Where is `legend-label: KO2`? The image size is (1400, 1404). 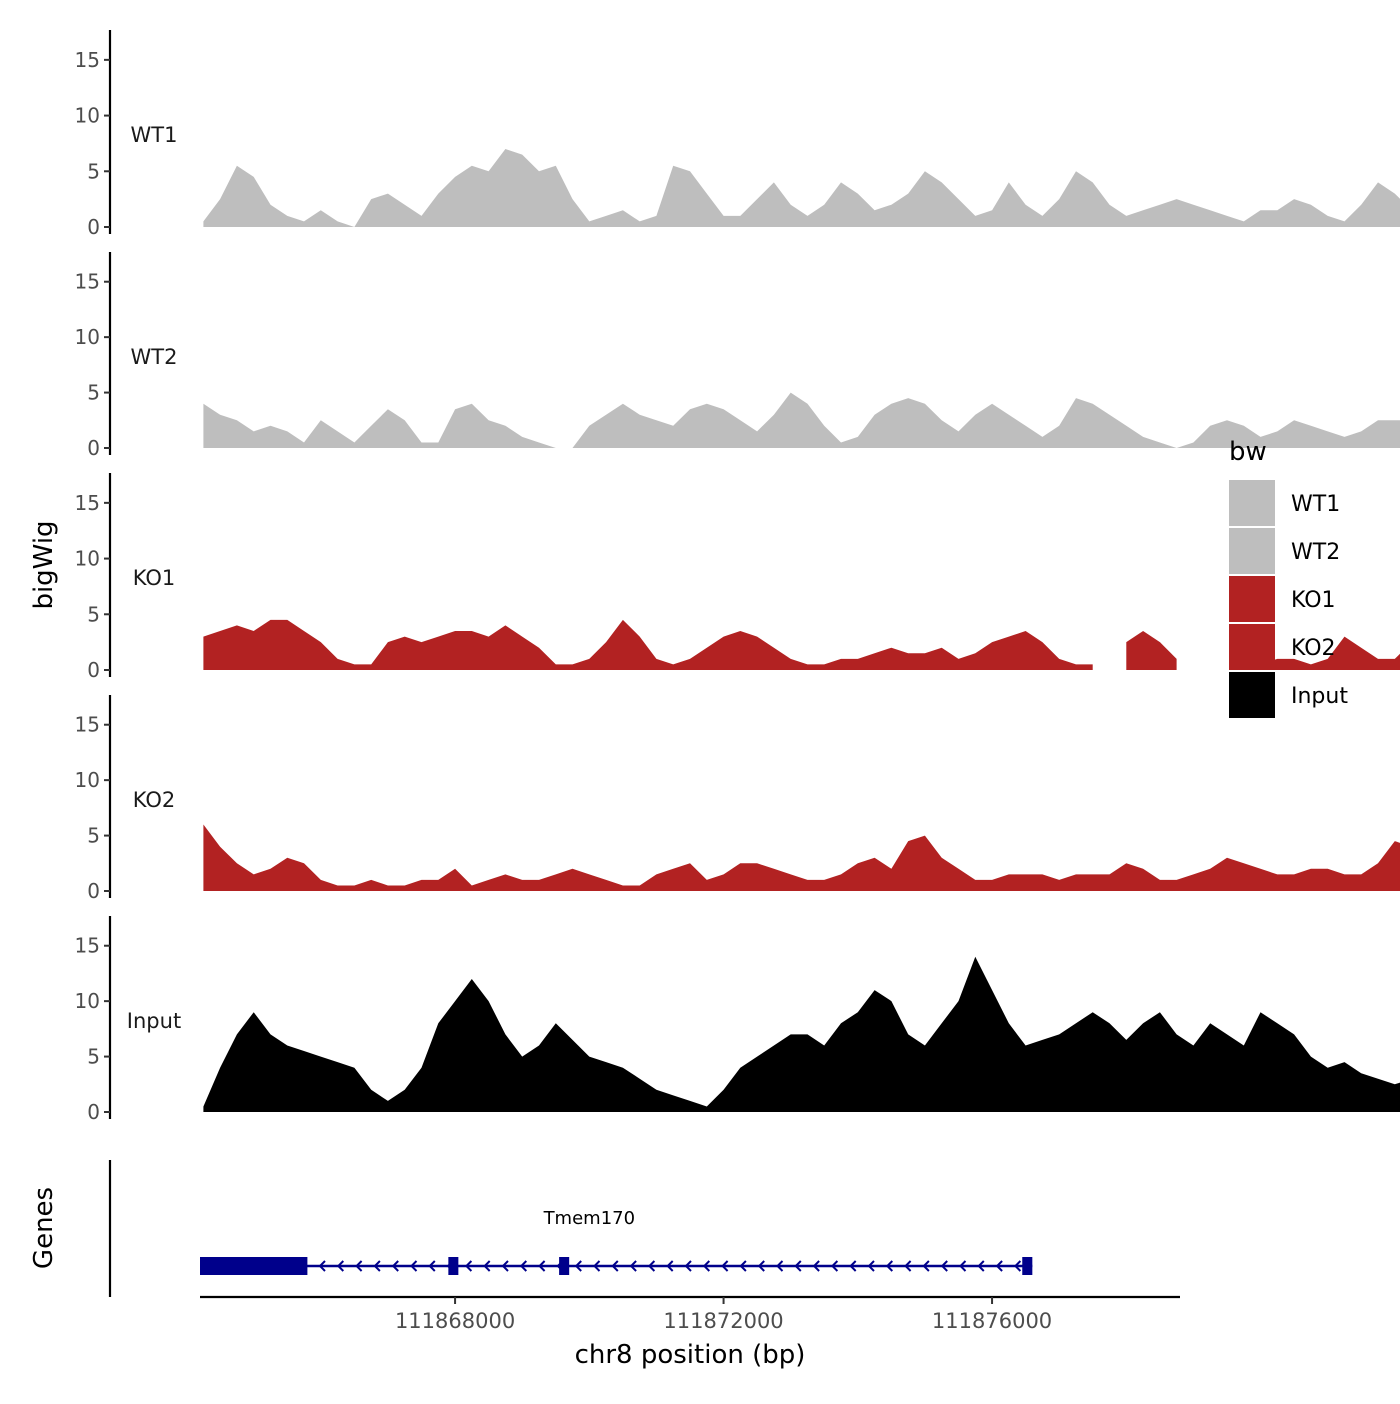 legend-label: KO2 is located at coordinates (1313, 648).